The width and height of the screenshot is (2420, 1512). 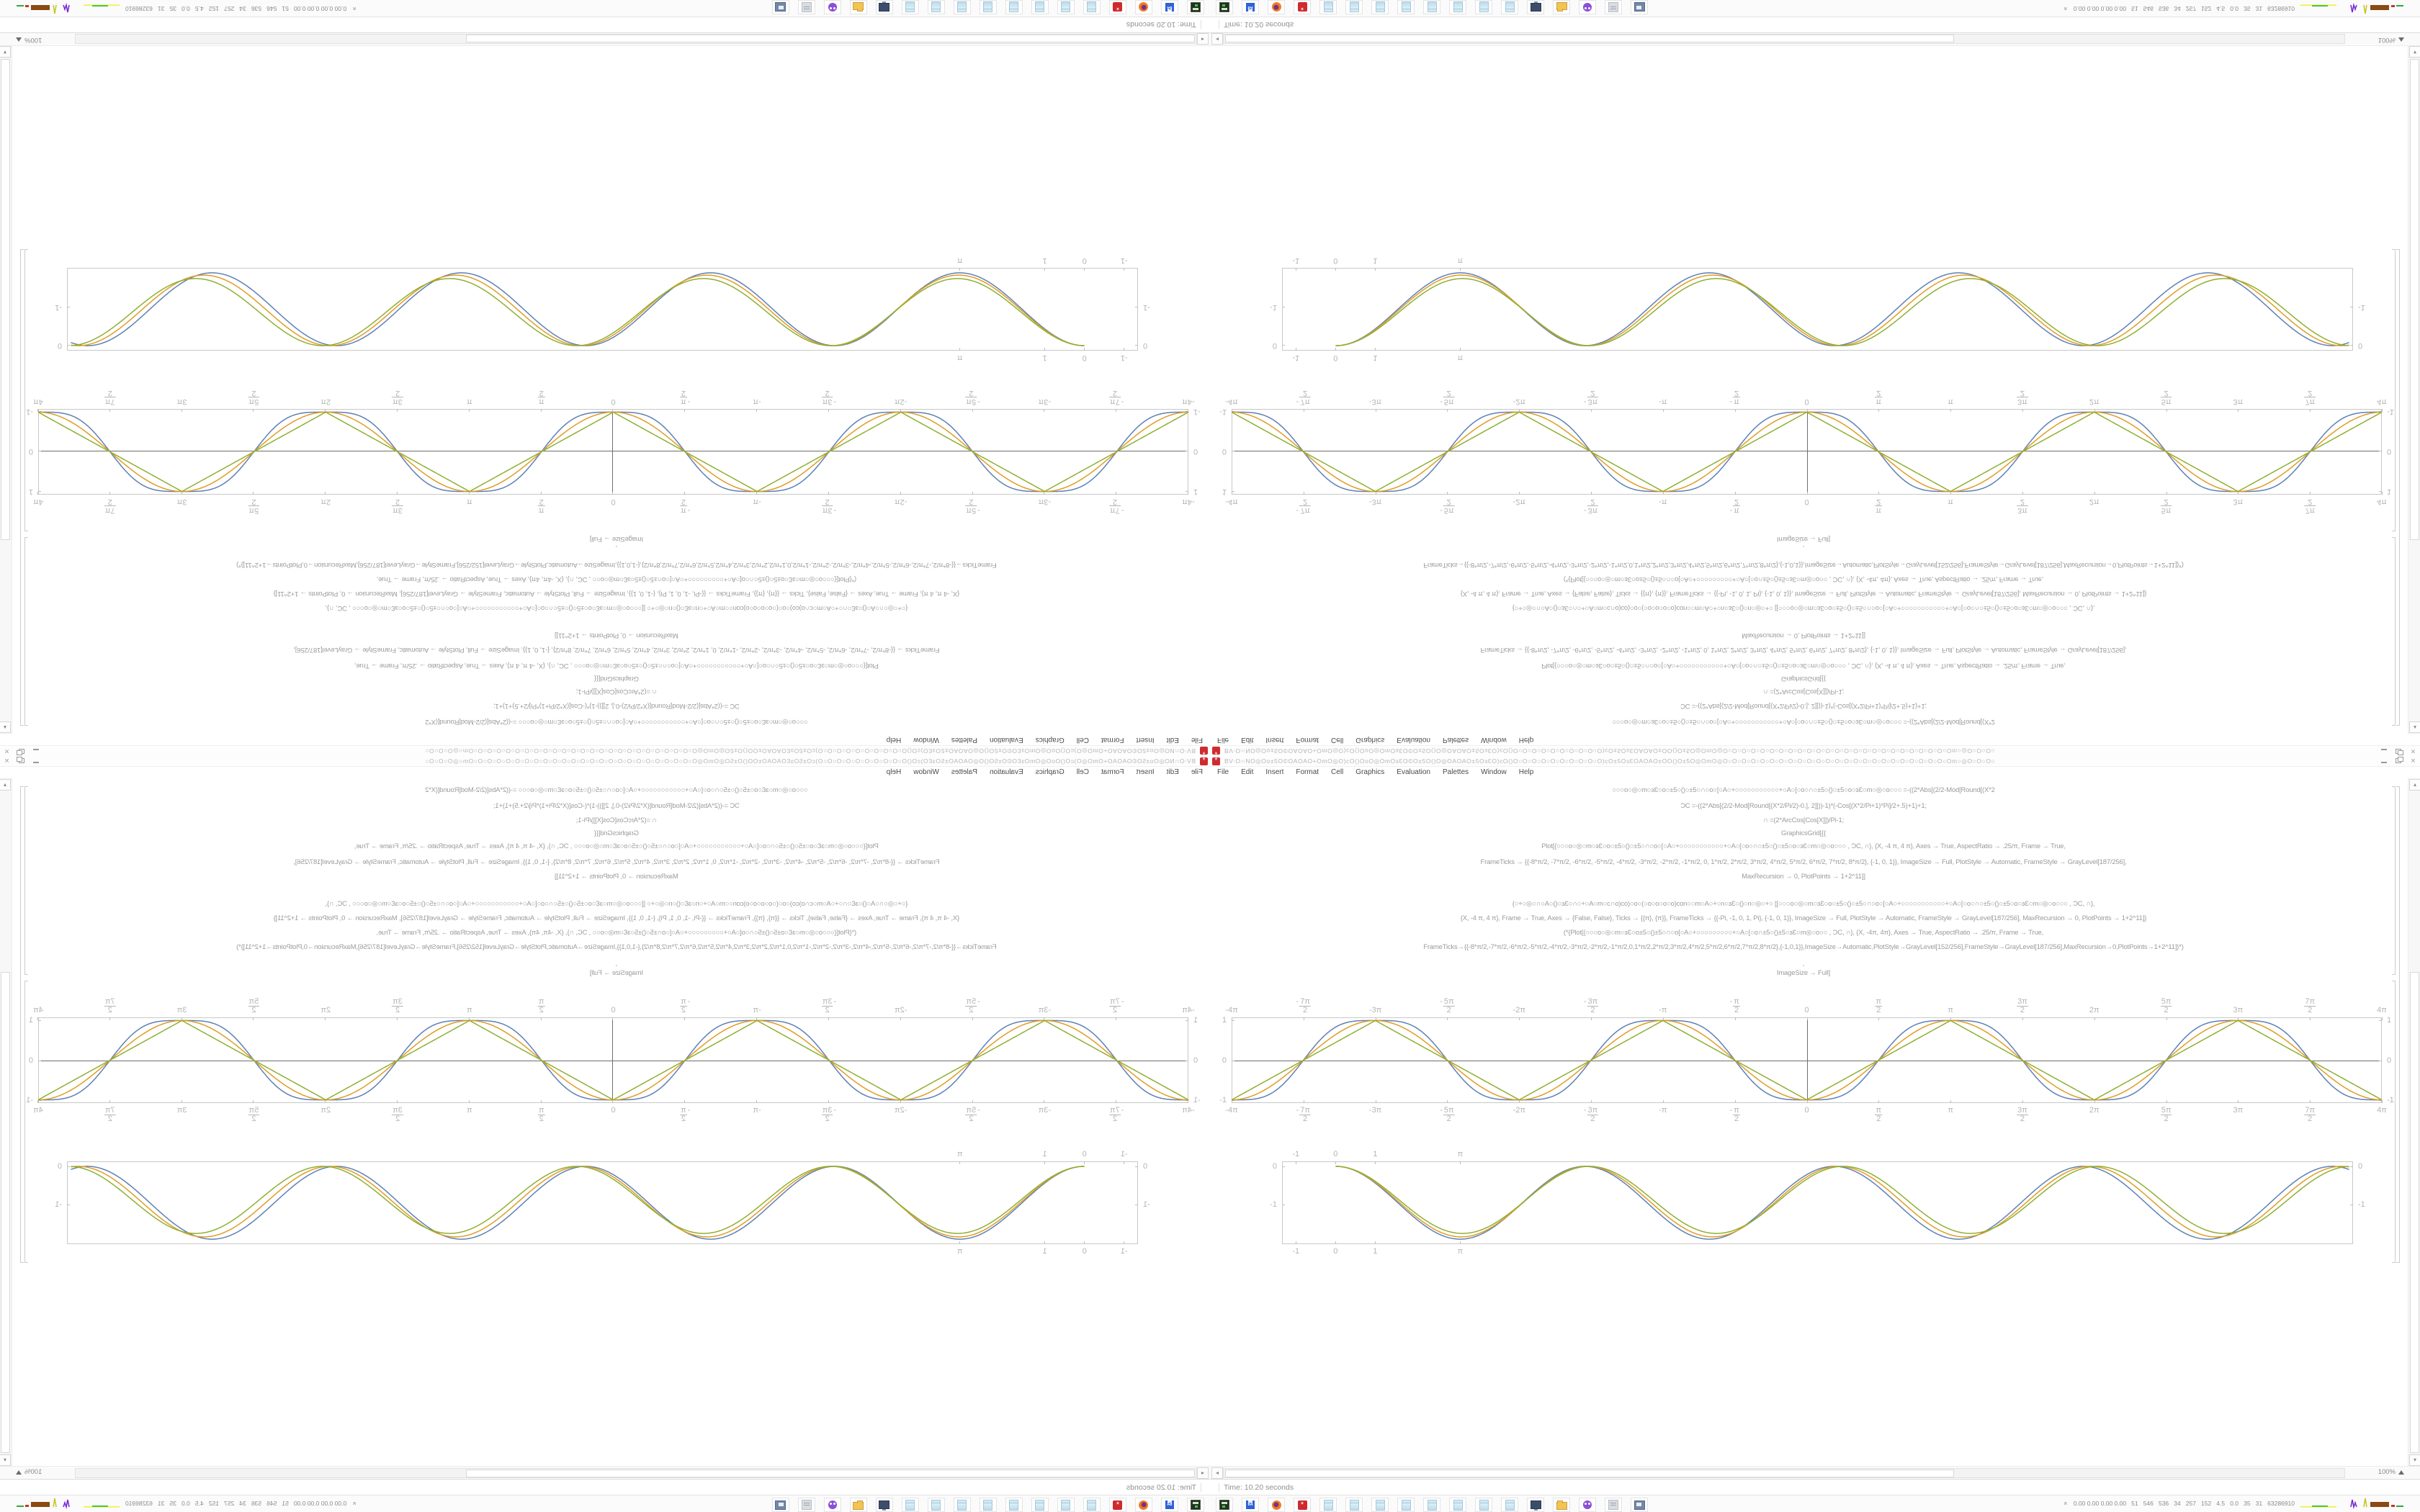 What do you see at coordinates (5, 785) in the screenshot?
I see `scroll-up-button: ▴` at bounding box center [5, 785].